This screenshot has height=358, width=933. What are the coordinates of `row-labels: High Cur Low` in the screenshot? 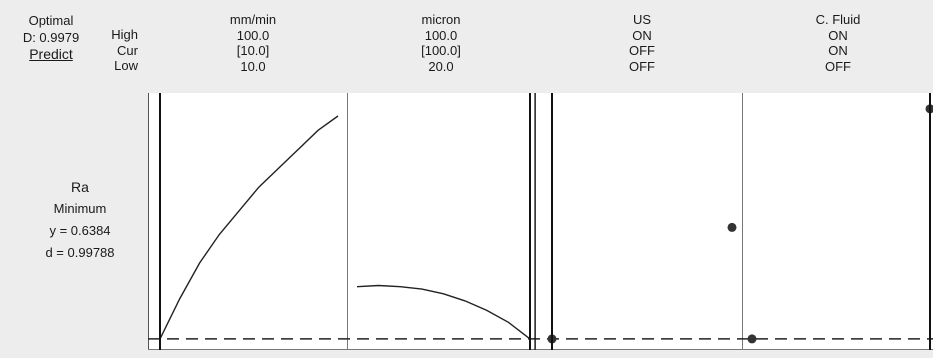 It's located at (119, 50).